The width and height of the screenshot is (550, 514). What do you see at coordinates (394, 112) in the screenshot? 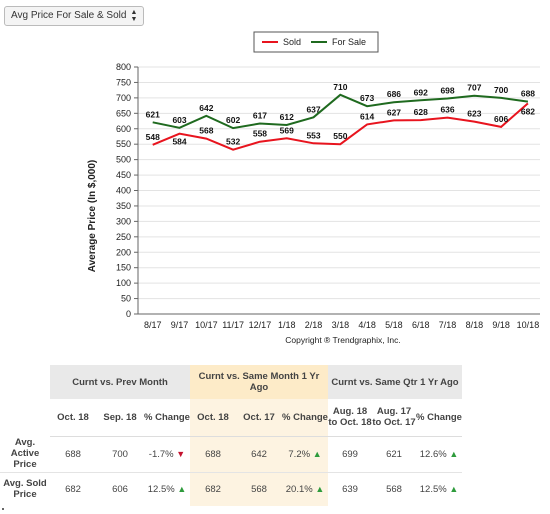
I see `data-label: 627` at bounding box center [394, 112].